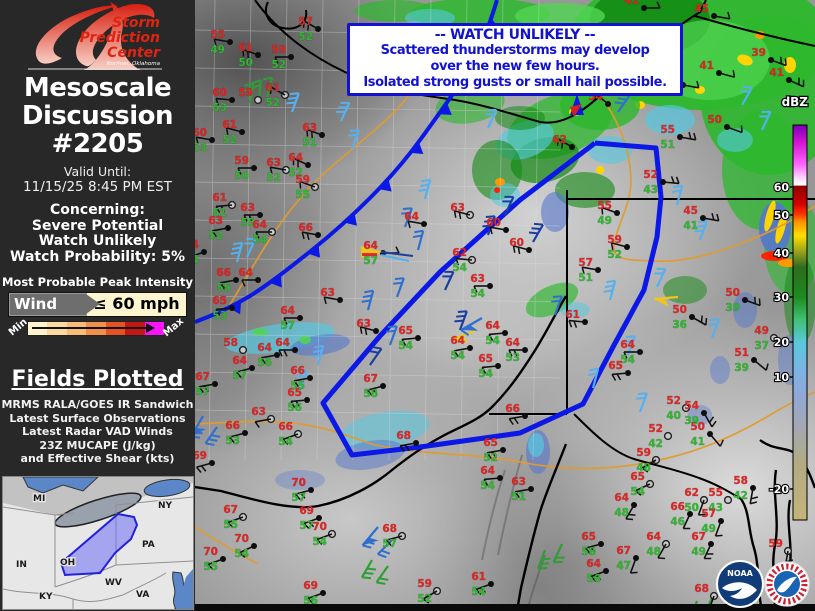  Describe the element at coordinates (97, 88) in the screenshot. I see `title-line: Mesoscale` at that location.